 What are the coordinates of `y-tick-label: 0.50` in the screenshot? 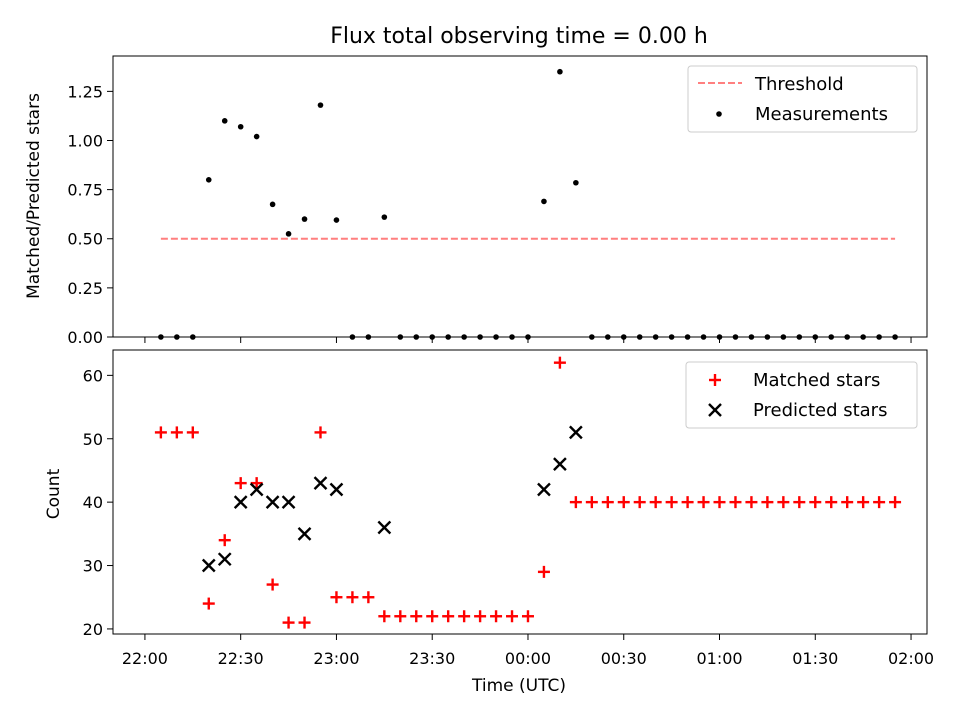 It's located at (85, 239).